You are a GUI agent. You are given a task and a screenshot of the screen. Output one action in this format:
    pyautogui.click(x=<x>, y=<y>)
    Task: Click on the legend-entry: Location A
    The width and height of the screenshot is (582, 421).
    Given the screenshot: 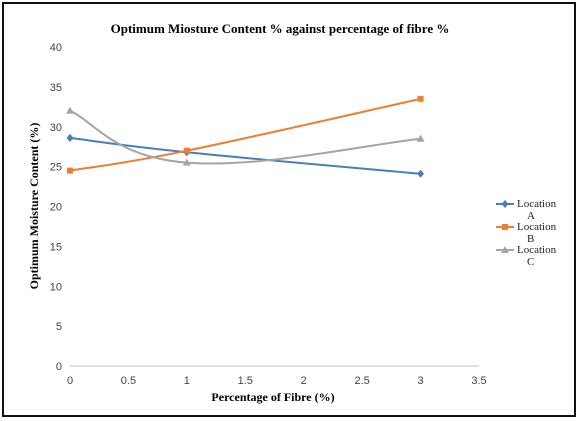 What is the action you would take?
    pyautogui.click(x=526, y=210)
    